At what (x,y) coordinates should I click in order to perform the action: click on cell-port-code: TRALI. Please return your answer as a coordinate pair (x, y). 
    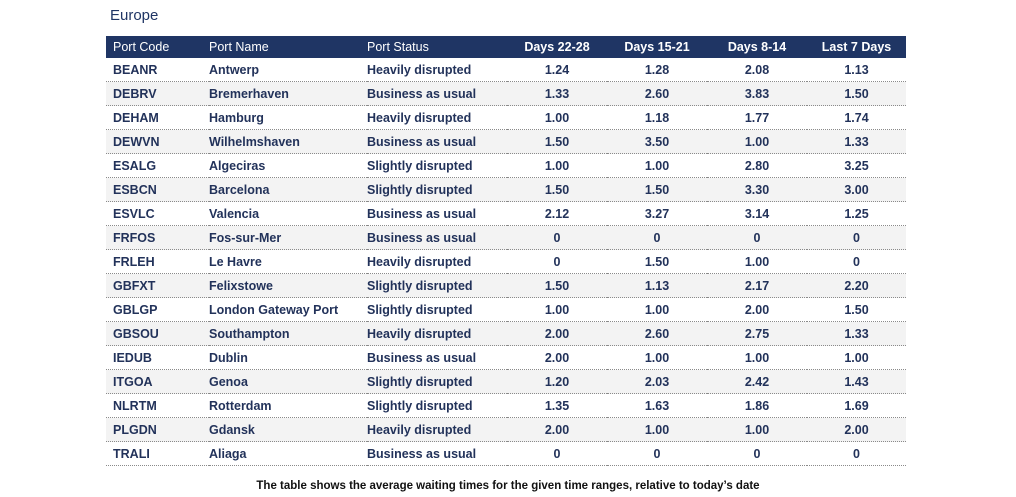
    Looking at the image, I should click on (157, 453).